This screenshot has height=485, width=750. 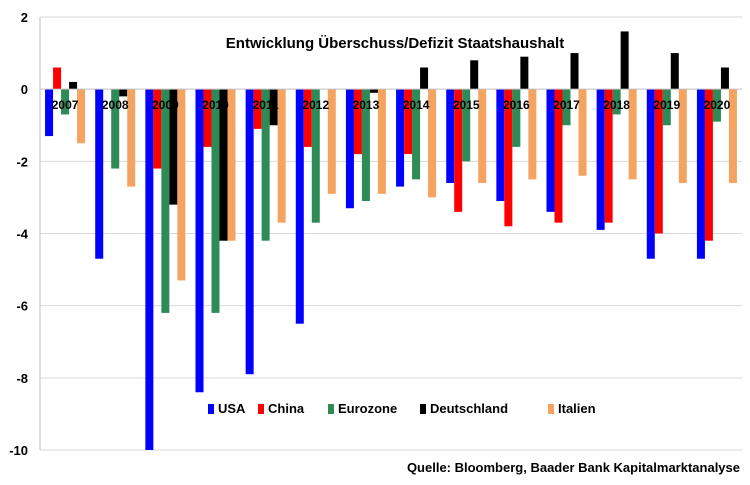 I want to click on x-tick-label: 2015, so click(x=466, y=105).